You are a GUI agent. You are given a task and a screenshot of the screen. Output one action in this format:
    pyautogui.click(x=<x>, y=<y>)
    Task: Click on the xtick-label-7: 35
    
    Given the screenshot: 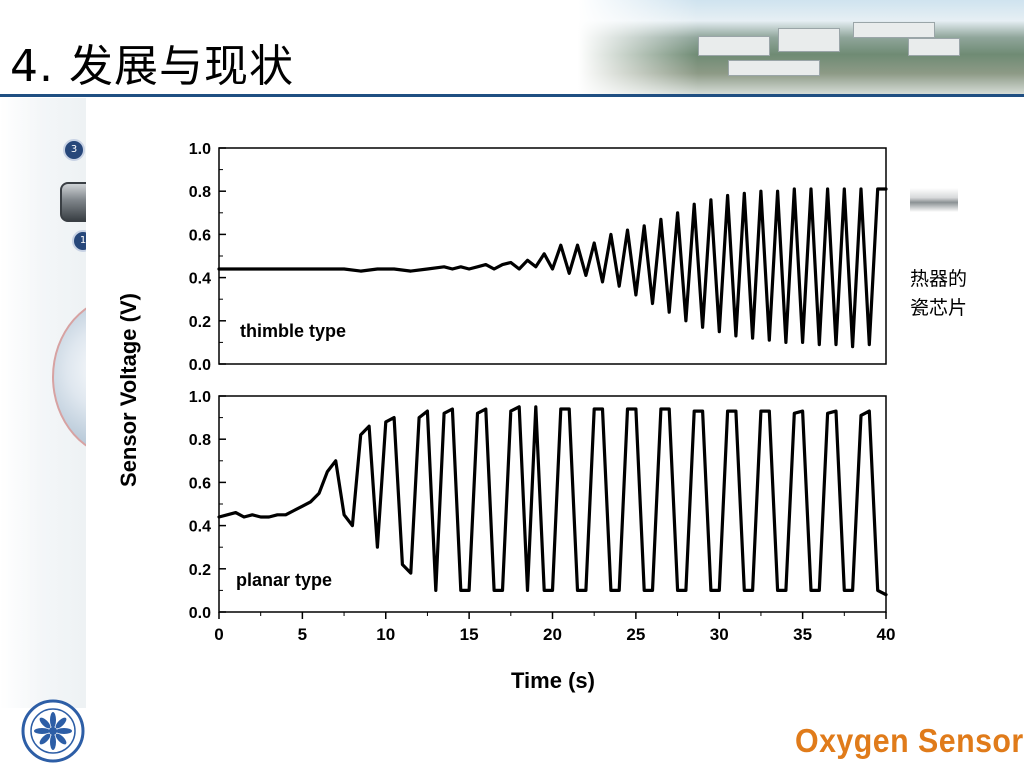 What is the action you would take?
    pyautogui.click(x=802, y=634)
    